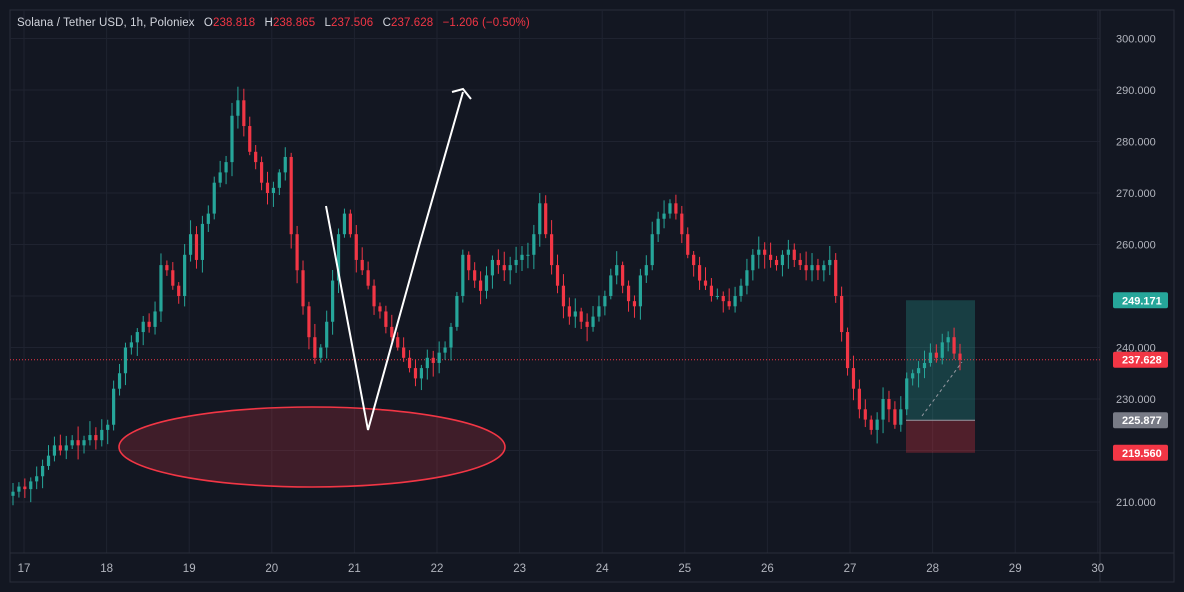 The height and width of the screenshot is (592, 1184). What do you see at coordinates (684, 569) in the screenshot?
I see `time-tick-label: 25` at bounding box center [684, 569].